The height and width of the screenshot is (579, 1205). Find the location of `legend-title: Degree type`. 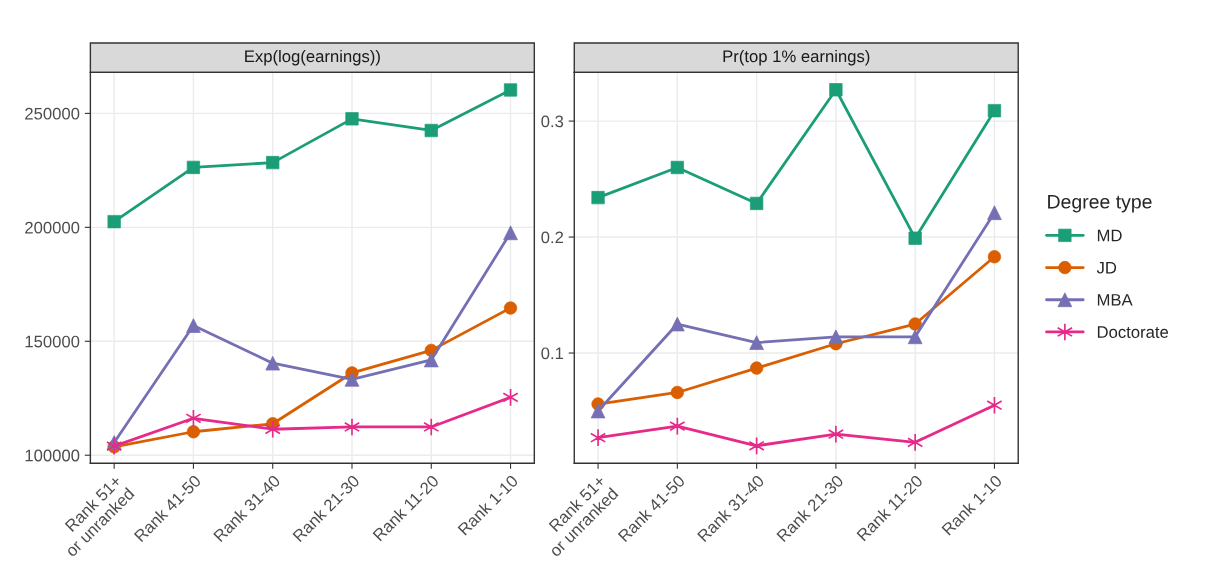

legend-title: Degree type is located at coordinates (1100, 204).